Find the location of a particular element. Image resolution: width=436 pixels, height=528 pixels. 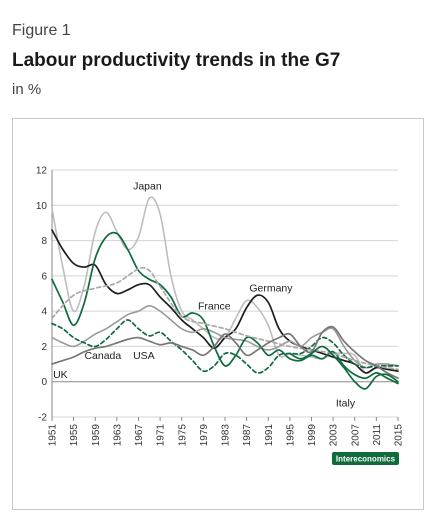

figure-label: Figure 1 is located at coordinates (41, 30).